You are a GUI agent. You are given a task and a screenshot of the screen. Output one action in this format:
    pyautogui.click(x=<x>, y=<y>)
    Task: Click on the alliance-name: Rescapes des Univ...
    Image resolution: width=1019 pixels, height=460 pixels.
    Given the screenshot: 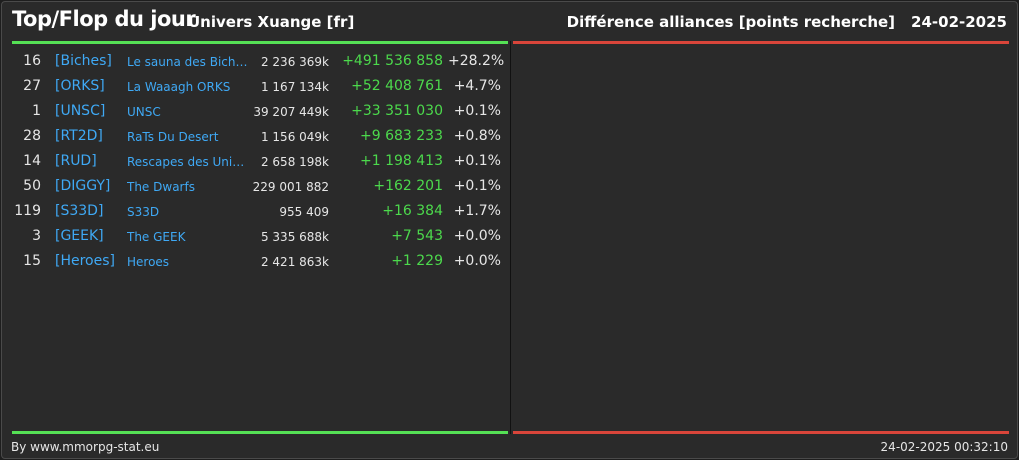 What is the action you would take?
    pyautogui.click(x=188, y=162)
    